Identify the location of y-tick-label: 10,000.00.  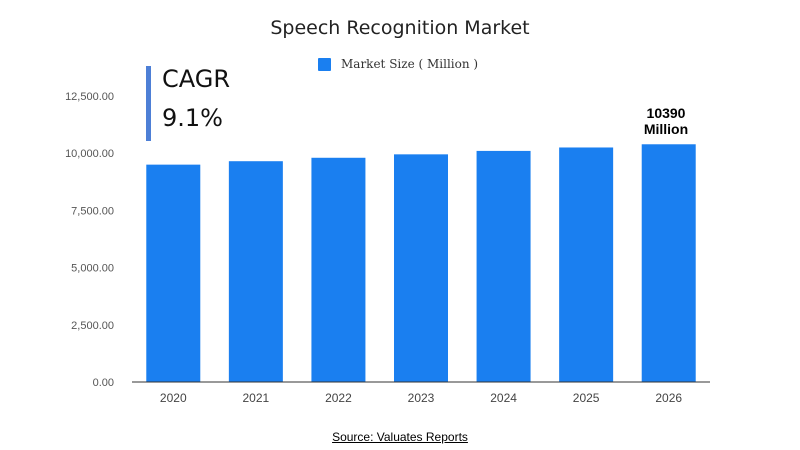
(89, 154).